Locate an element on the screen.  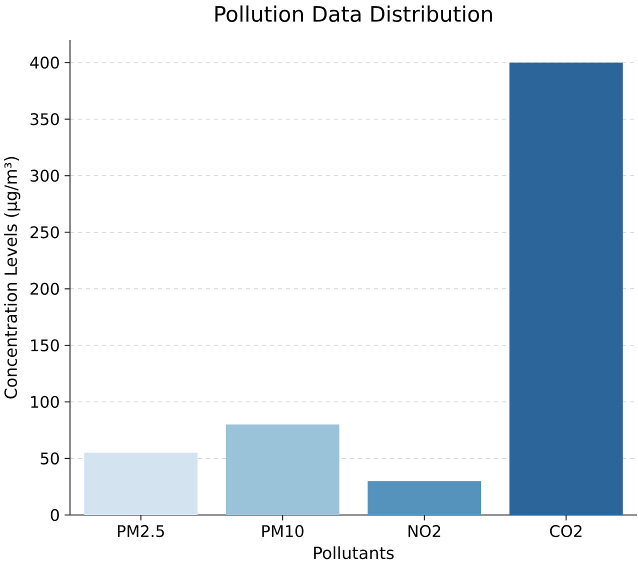
y-tick-label: 0 is located at coordinates (54, 515).